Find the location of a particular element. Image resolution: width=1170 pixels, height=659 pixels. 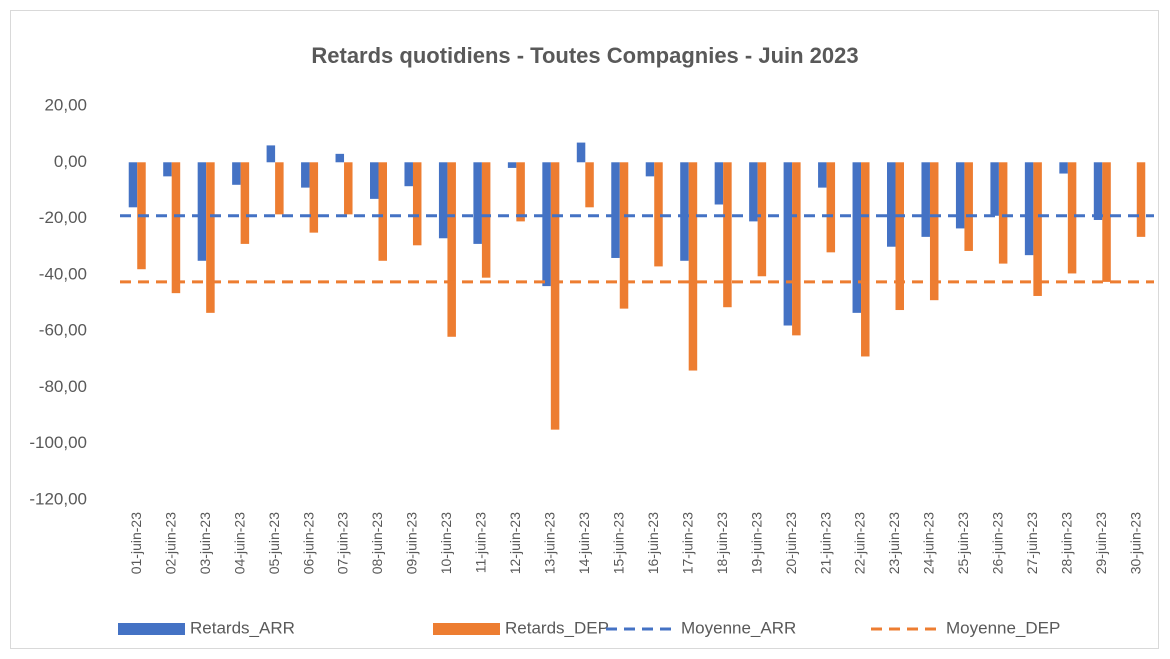

x-tick-label: 23-juin-23 is located at coordinates (894, 543).